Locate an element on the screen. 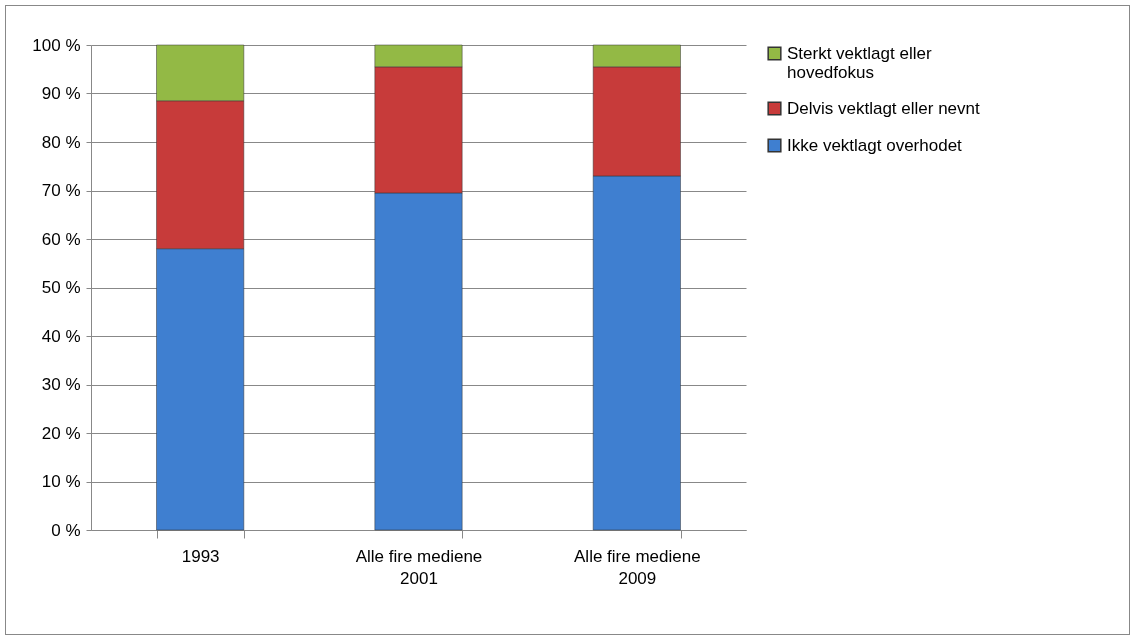 This screenshot has width=1137, height=642. y-tick-label: 60 % is located at coordinates (61, 239).